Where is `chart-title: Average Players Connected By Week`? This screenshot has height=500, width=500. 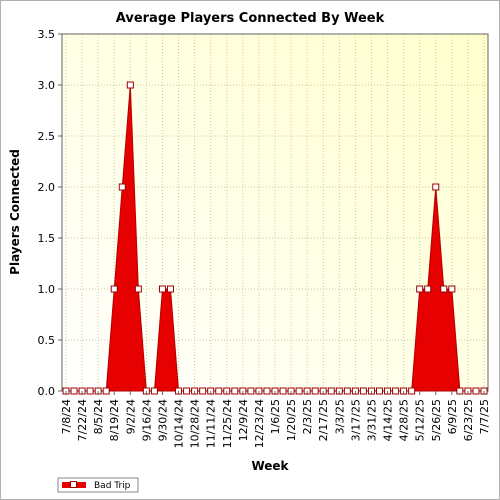
chart-title: Average Players Connected By Week is located at coordinates (250, 18).